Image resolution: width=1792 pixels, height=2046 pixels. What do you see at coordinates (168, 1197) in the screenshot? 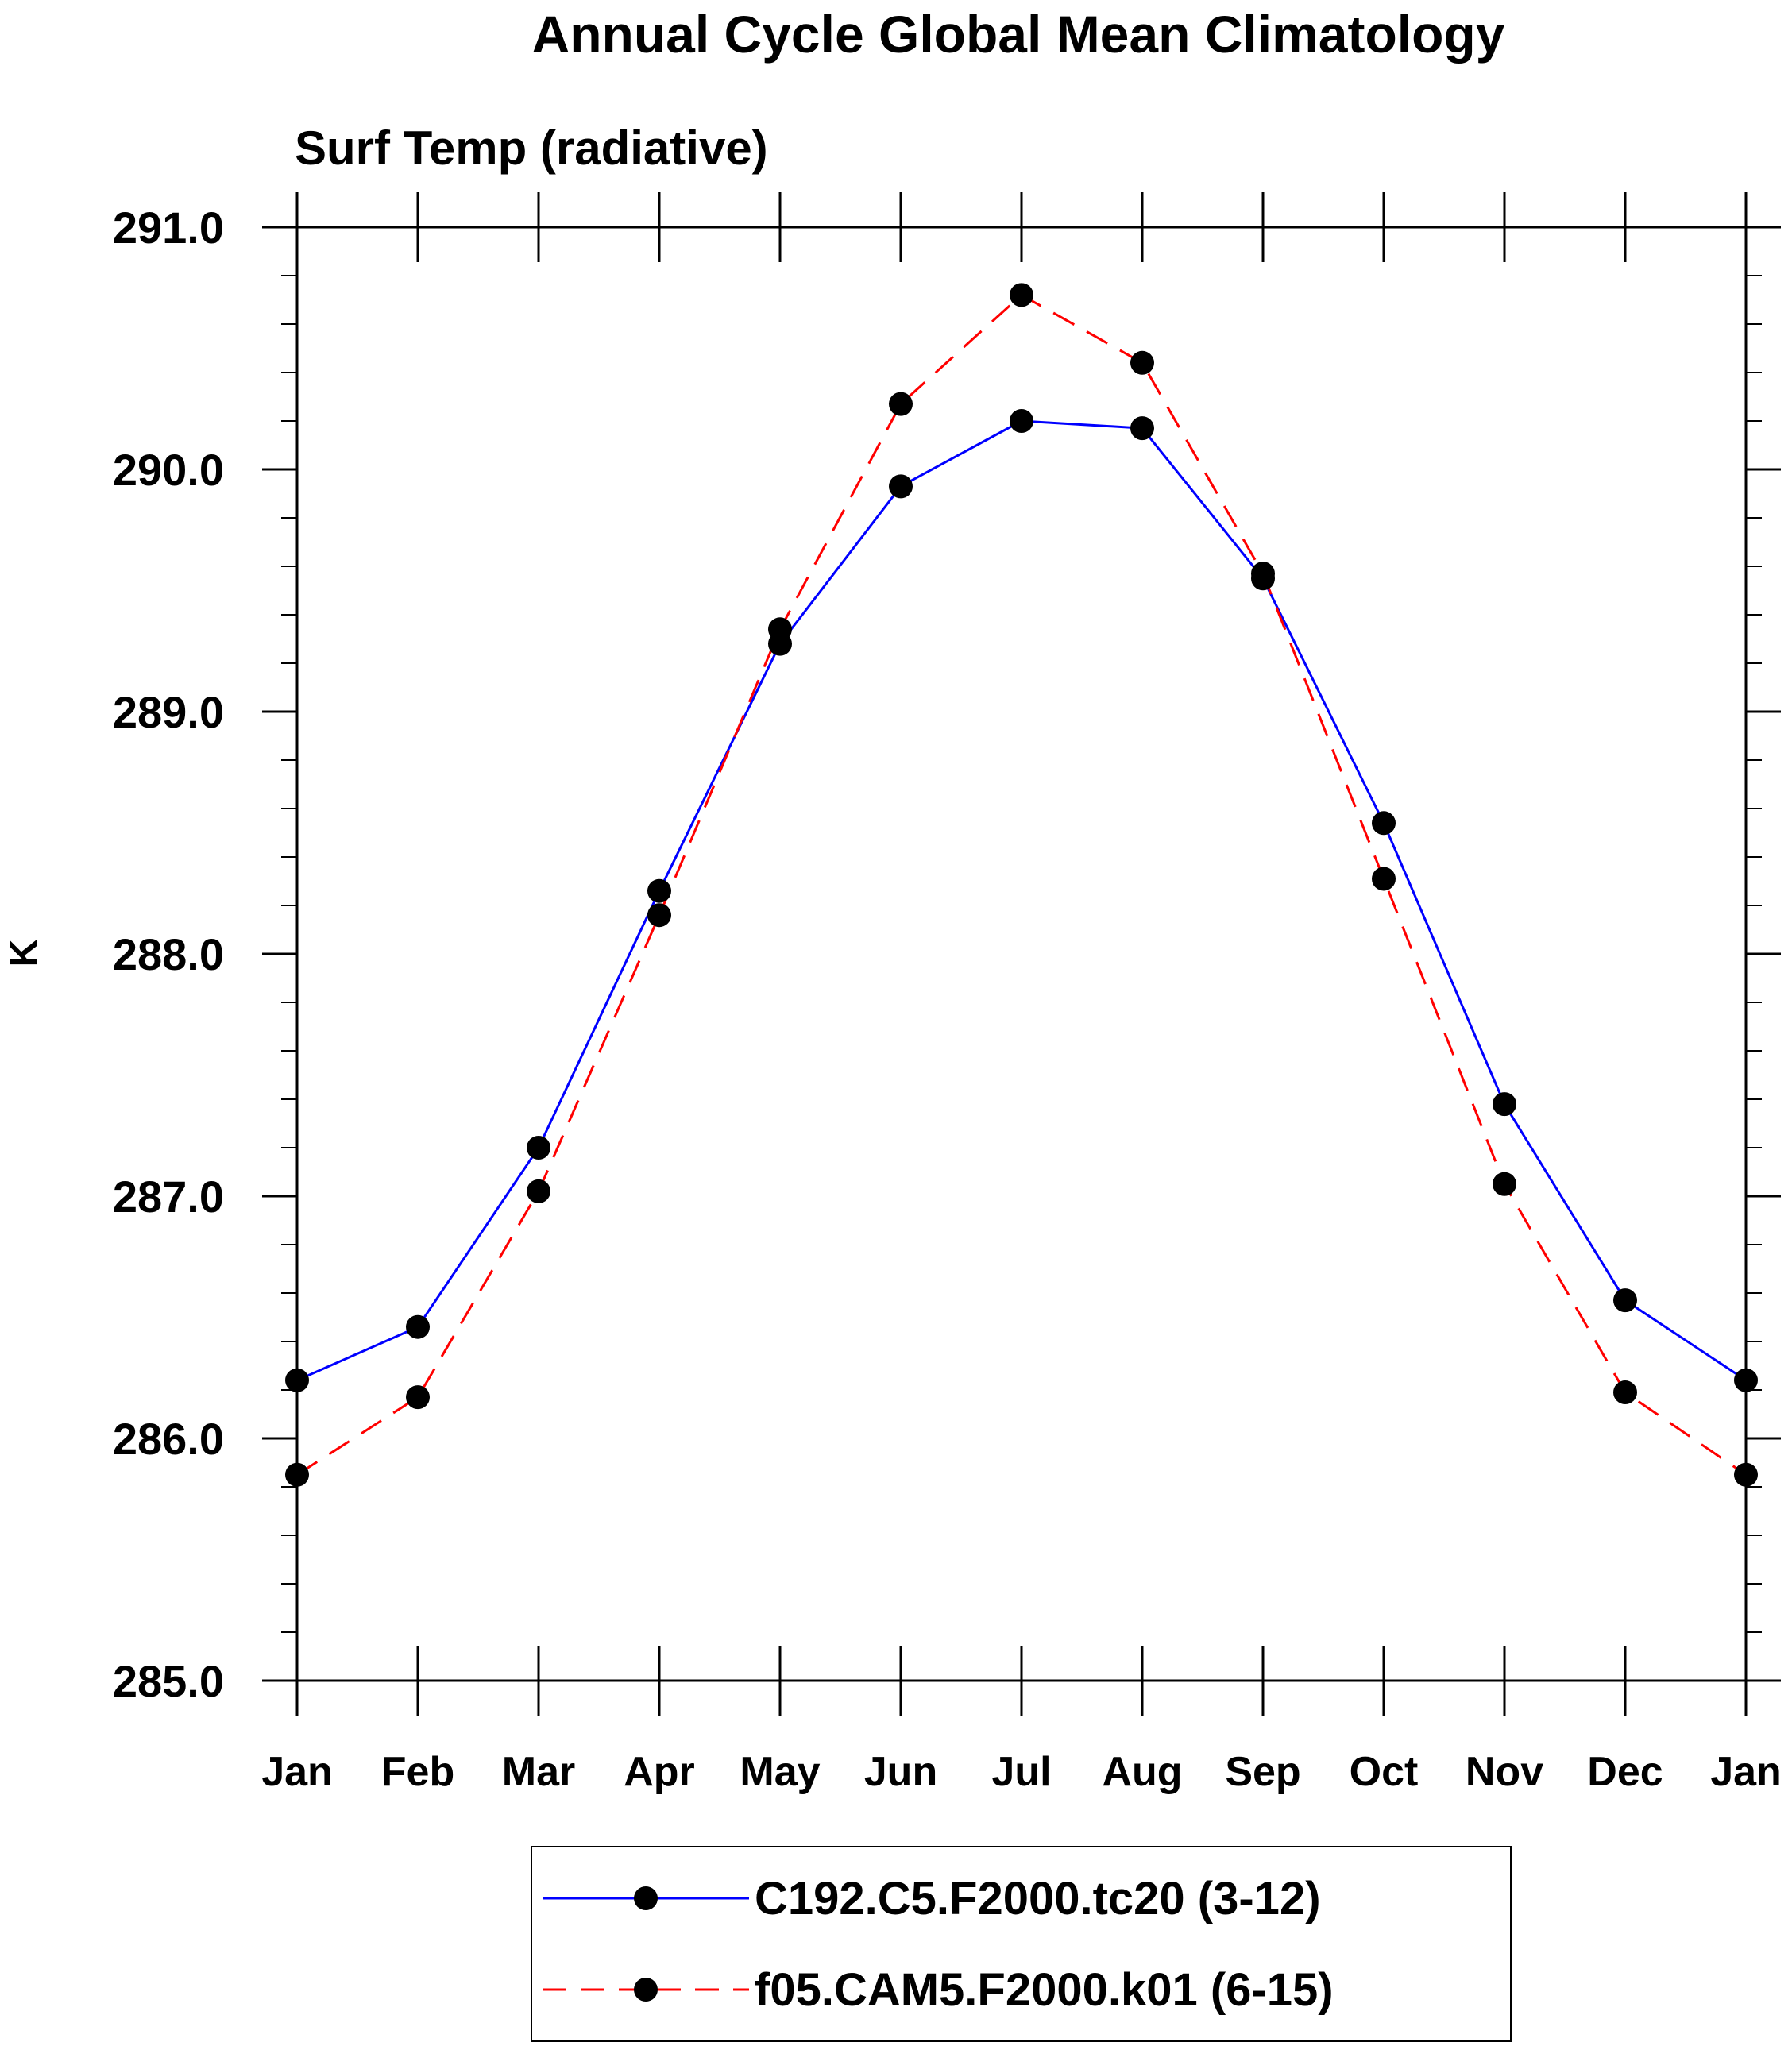
I see `y-tick-label: 287.0` at bounding box center [168, 1197].